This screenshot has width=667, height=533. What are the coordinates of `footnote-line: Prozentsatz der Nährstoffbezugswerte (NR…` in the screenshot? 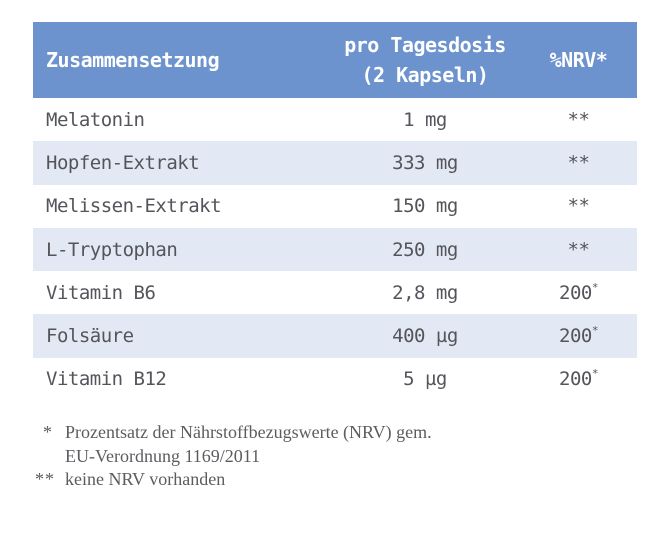 It's located at (248, 432).